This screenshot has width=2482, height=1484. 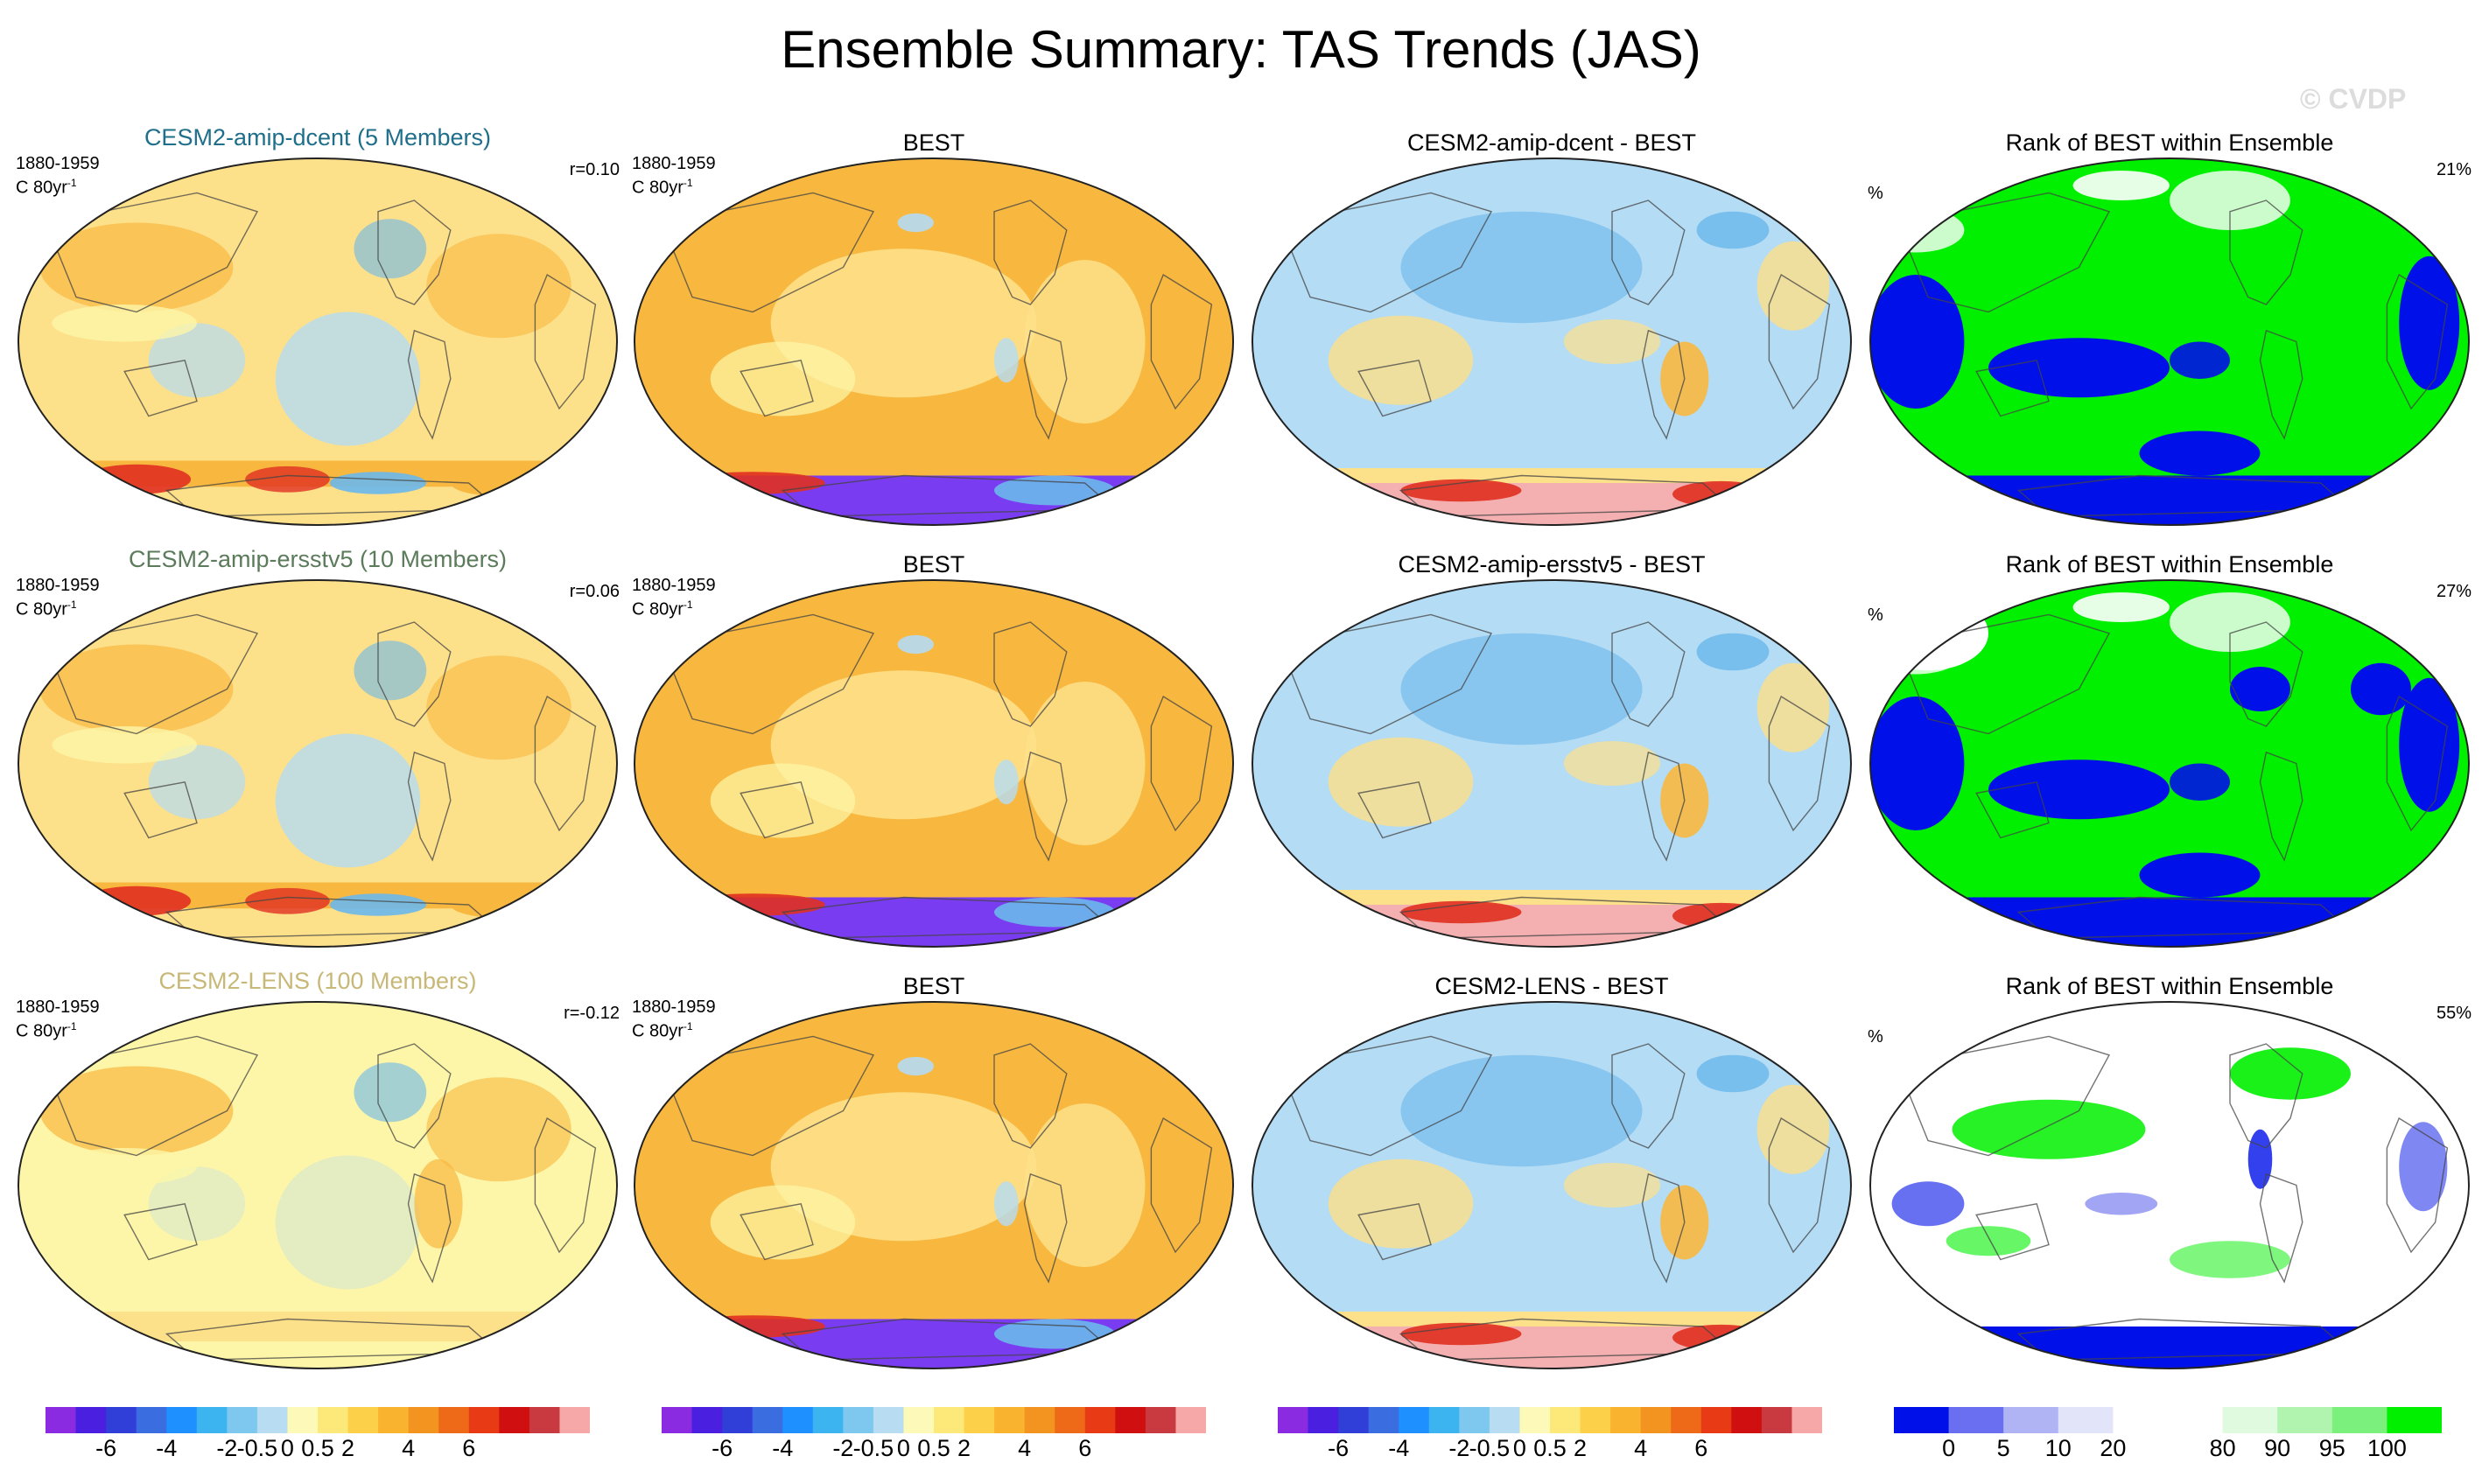 I want to click on panel-title: CESM2-amip-dcent (5 Members), so click(x=318, y=137).